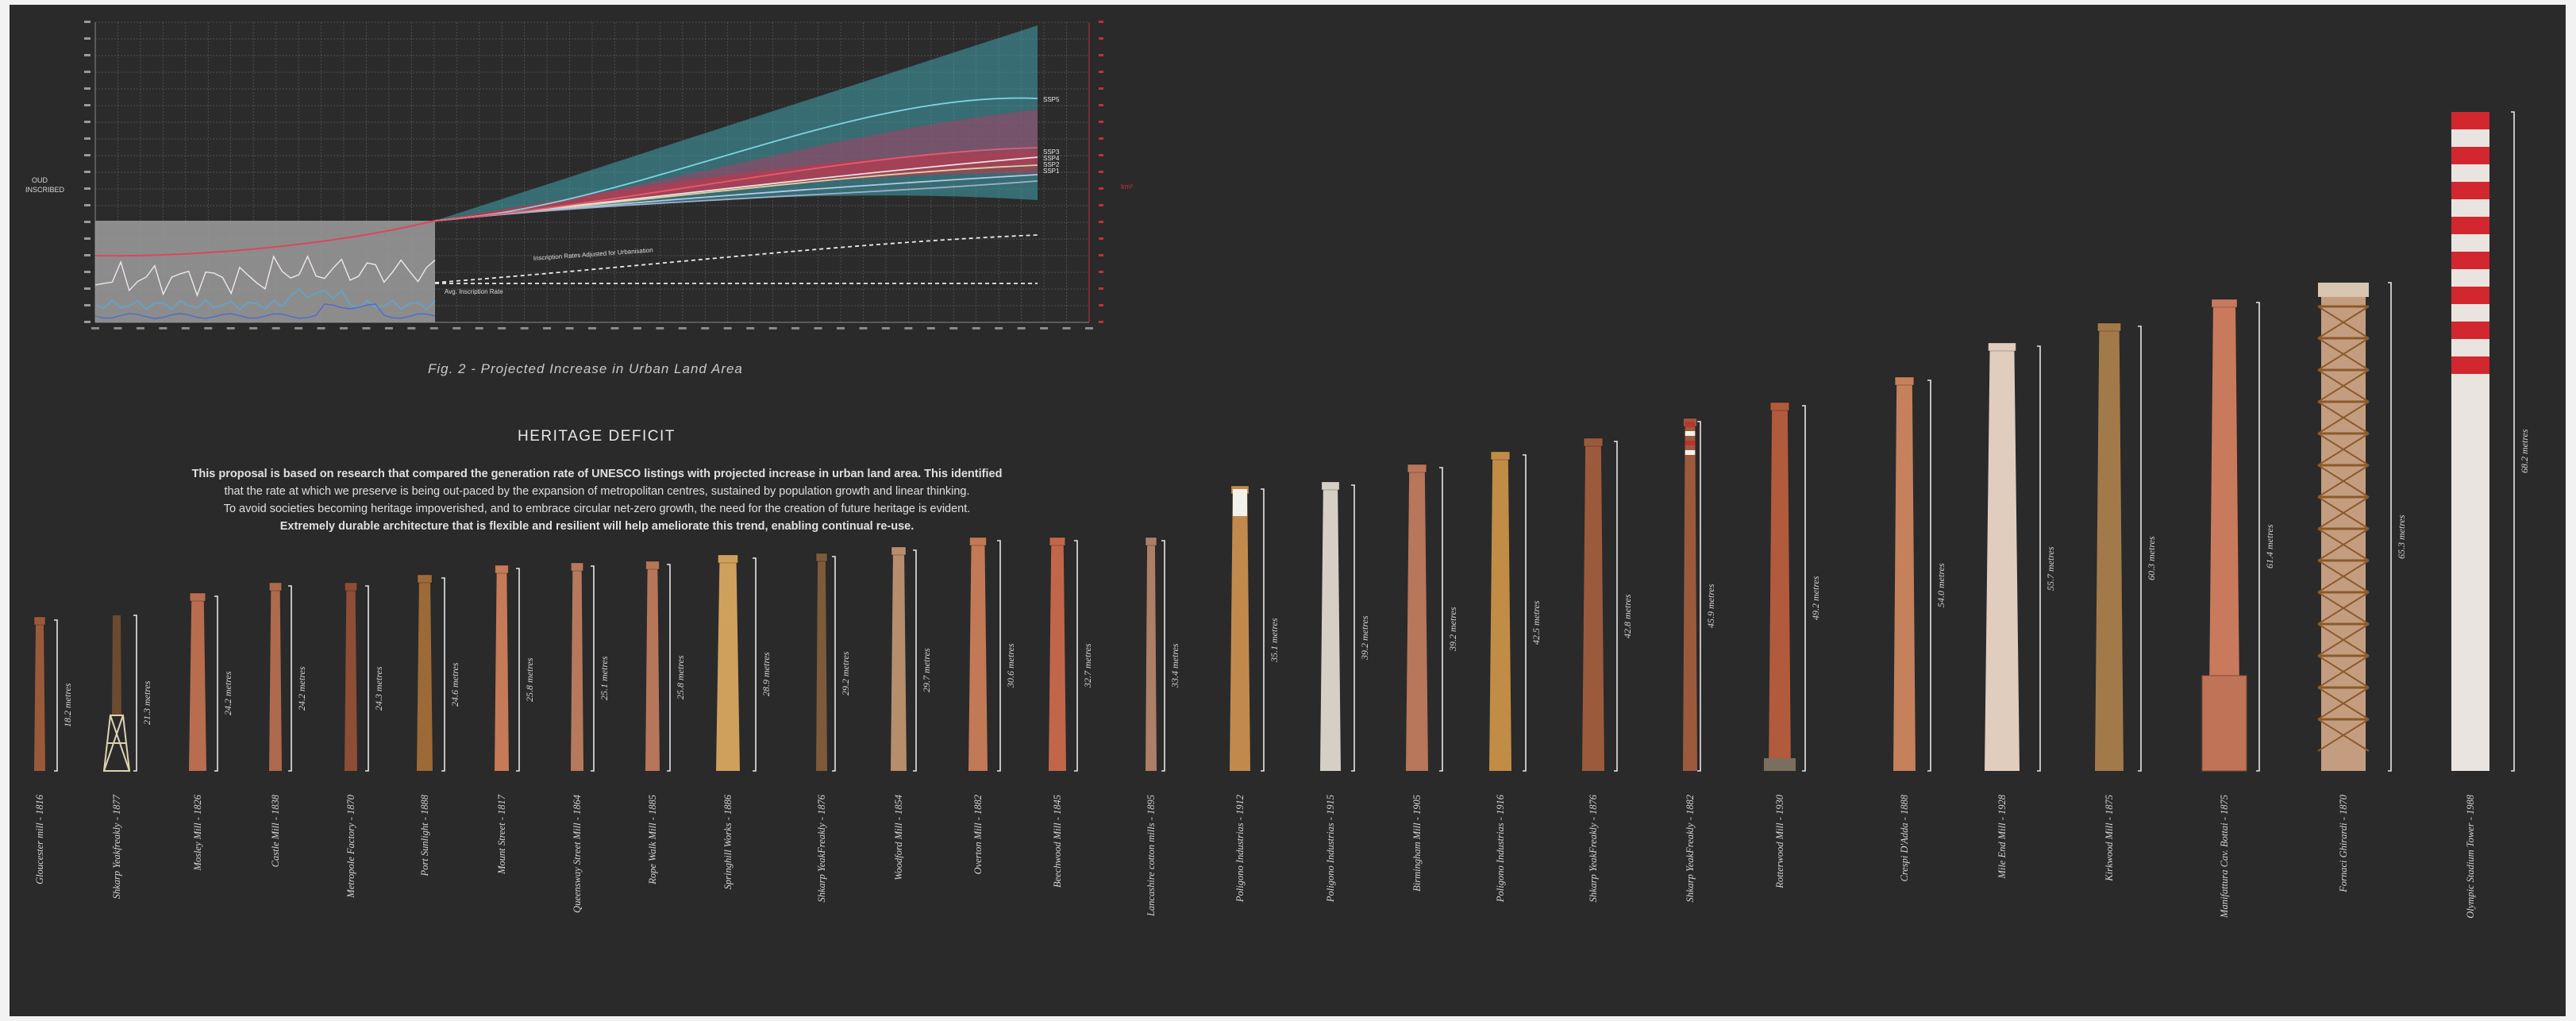 The height and width of the screenshot is (1021, 2576). What do you see at coordinates (1127, 187) in the screenshot?
I see `right-axis-label: km²` at bounding box center [1127, 187].